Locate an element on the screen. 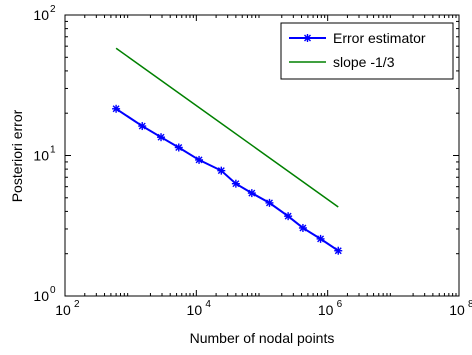  legend-label-error-estimator: Error estimator is located at coordinates (379, 38).